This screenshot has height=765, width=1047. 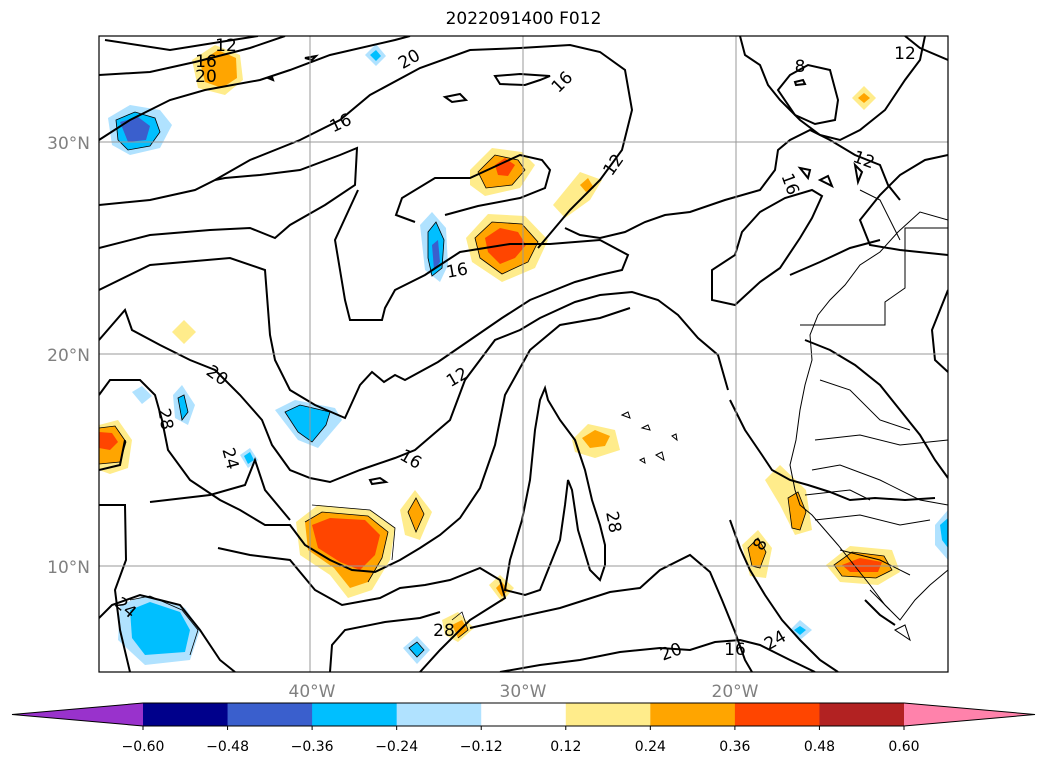 What do you see at coordinates (206, 77) in the screenshot?
I see `contour-label: 20` at bounding box center [206, 77].